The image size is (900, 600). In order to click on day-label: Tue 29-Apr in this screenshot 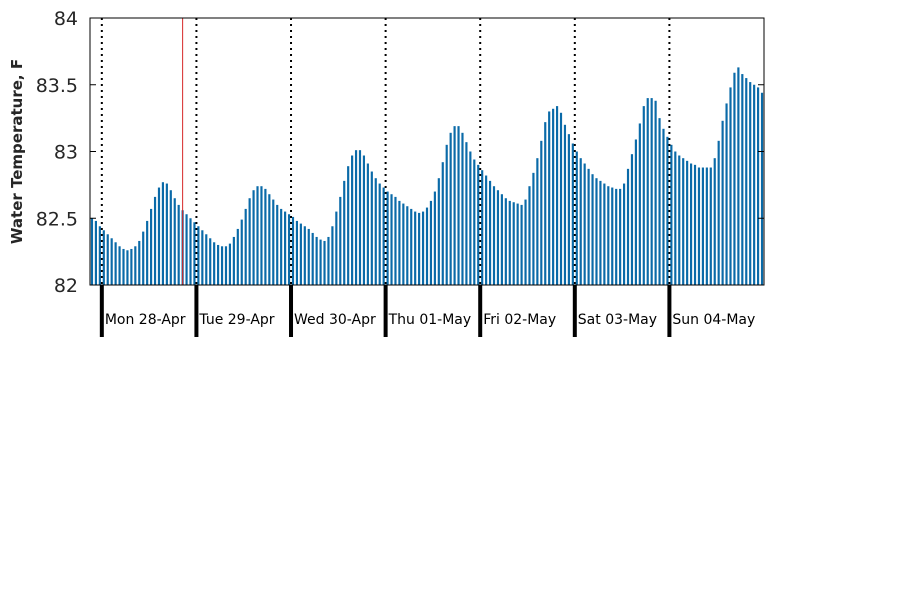, I will do `click(236, 320)`.